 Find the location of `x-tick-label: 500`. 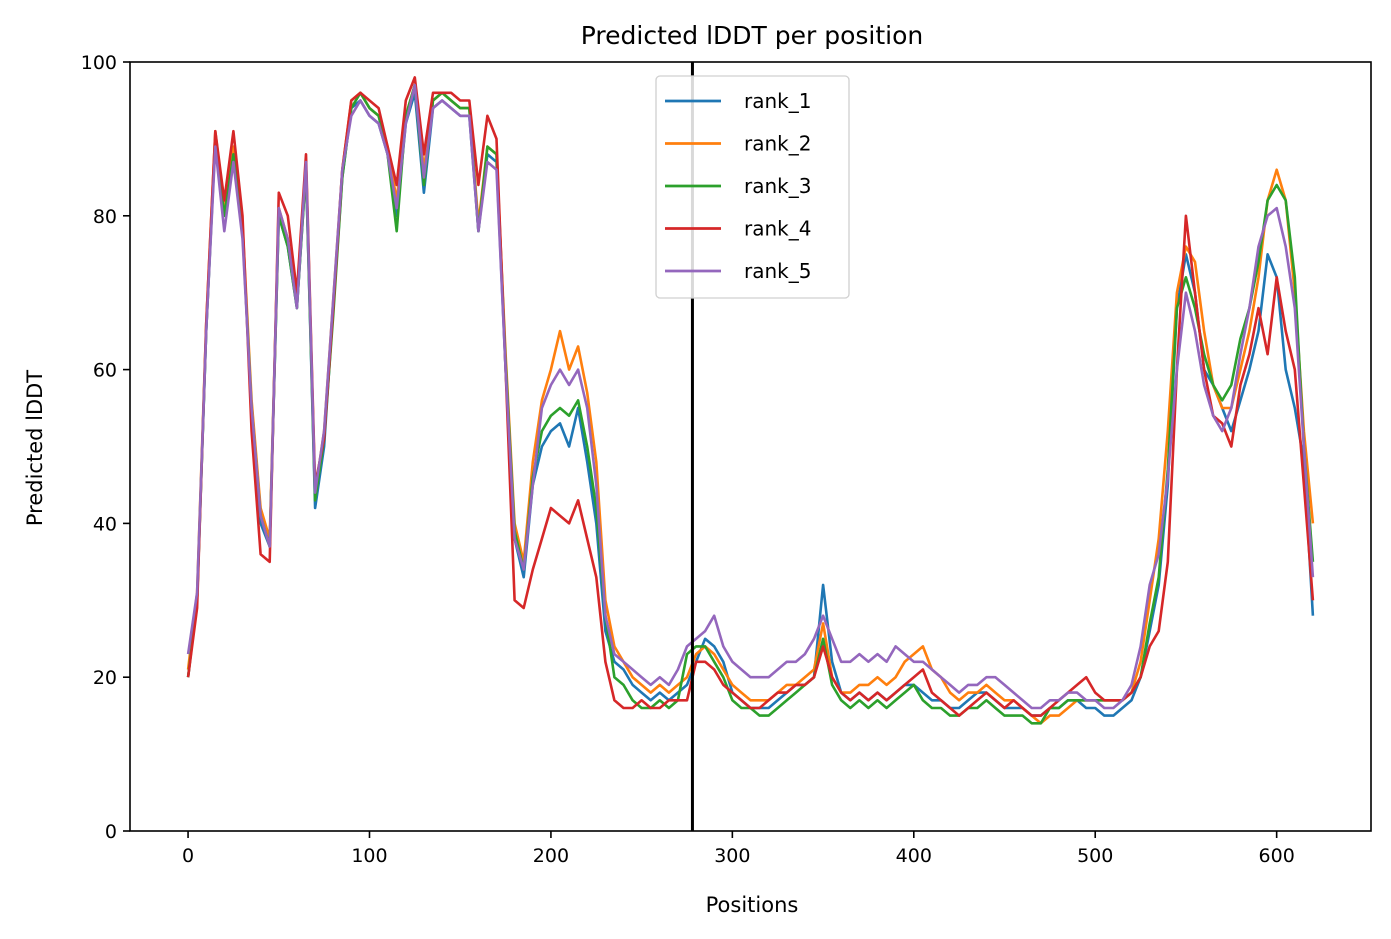

x-tick-label: 500 is located at coordinates (1095, 856).